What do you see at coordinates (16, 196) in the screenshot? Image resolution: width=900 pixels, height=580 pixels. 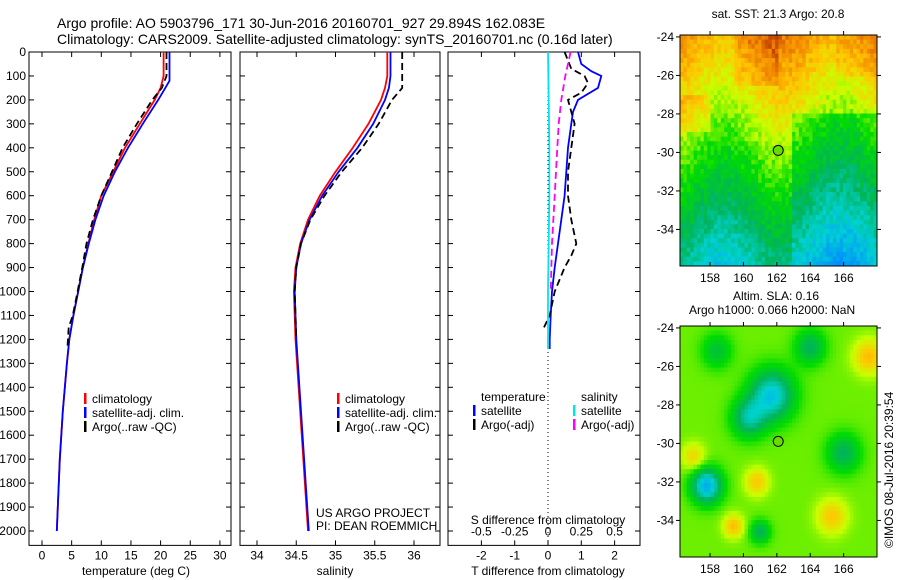 I see `depth-tick-label: 600` at bounding box center [16, 196].